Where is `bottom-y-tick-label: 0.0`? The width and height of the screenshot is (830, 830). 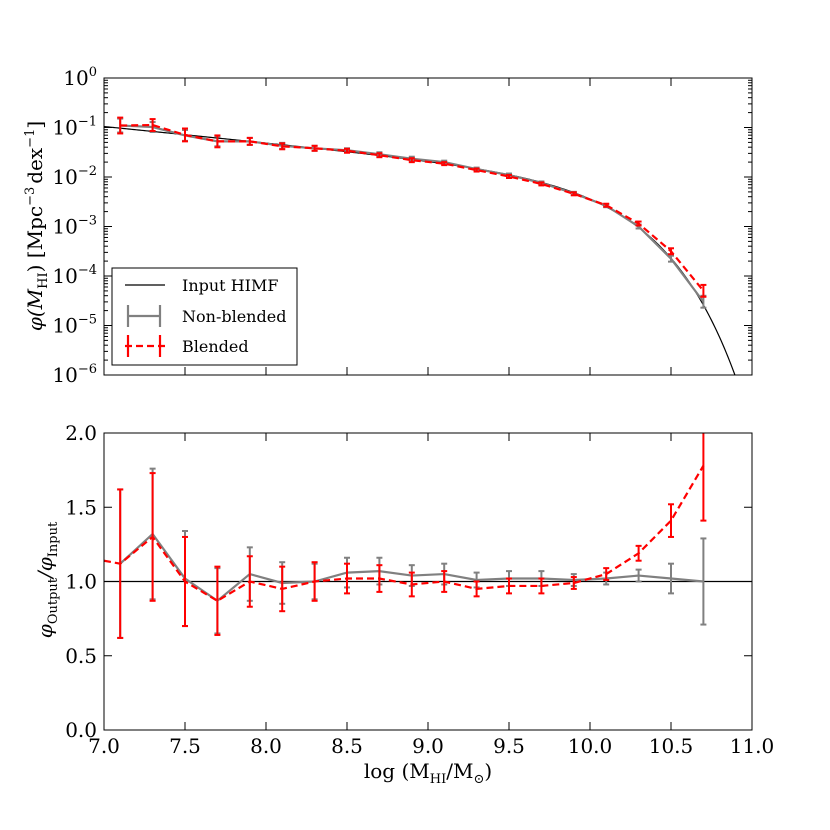
bottom-y-tick-label: 0.0 is located at coordinates (81, 730).